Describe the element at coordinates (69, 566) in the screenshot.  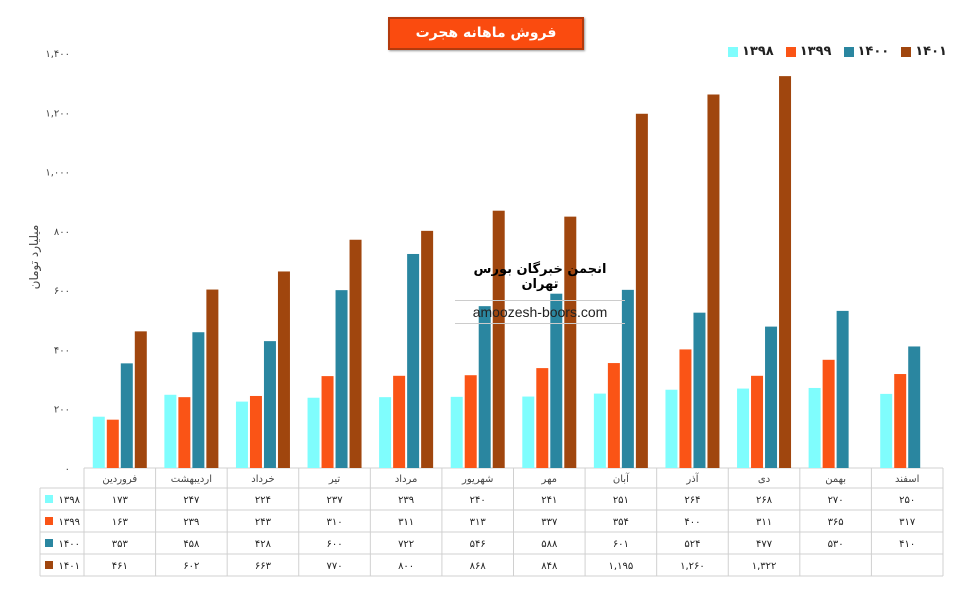
I see `table-series-name: ۱۴۰۱` at that location.